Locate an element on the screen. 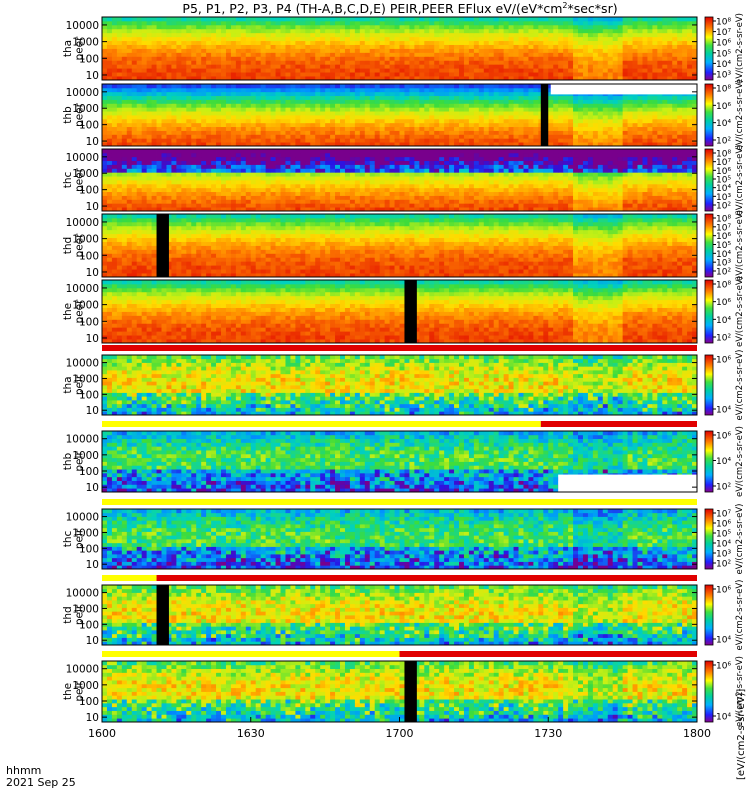 This screenshot has width=750, height=800. time-axis: 1600 1630 1700 1730 1800 is located at coordinates (399, 728).